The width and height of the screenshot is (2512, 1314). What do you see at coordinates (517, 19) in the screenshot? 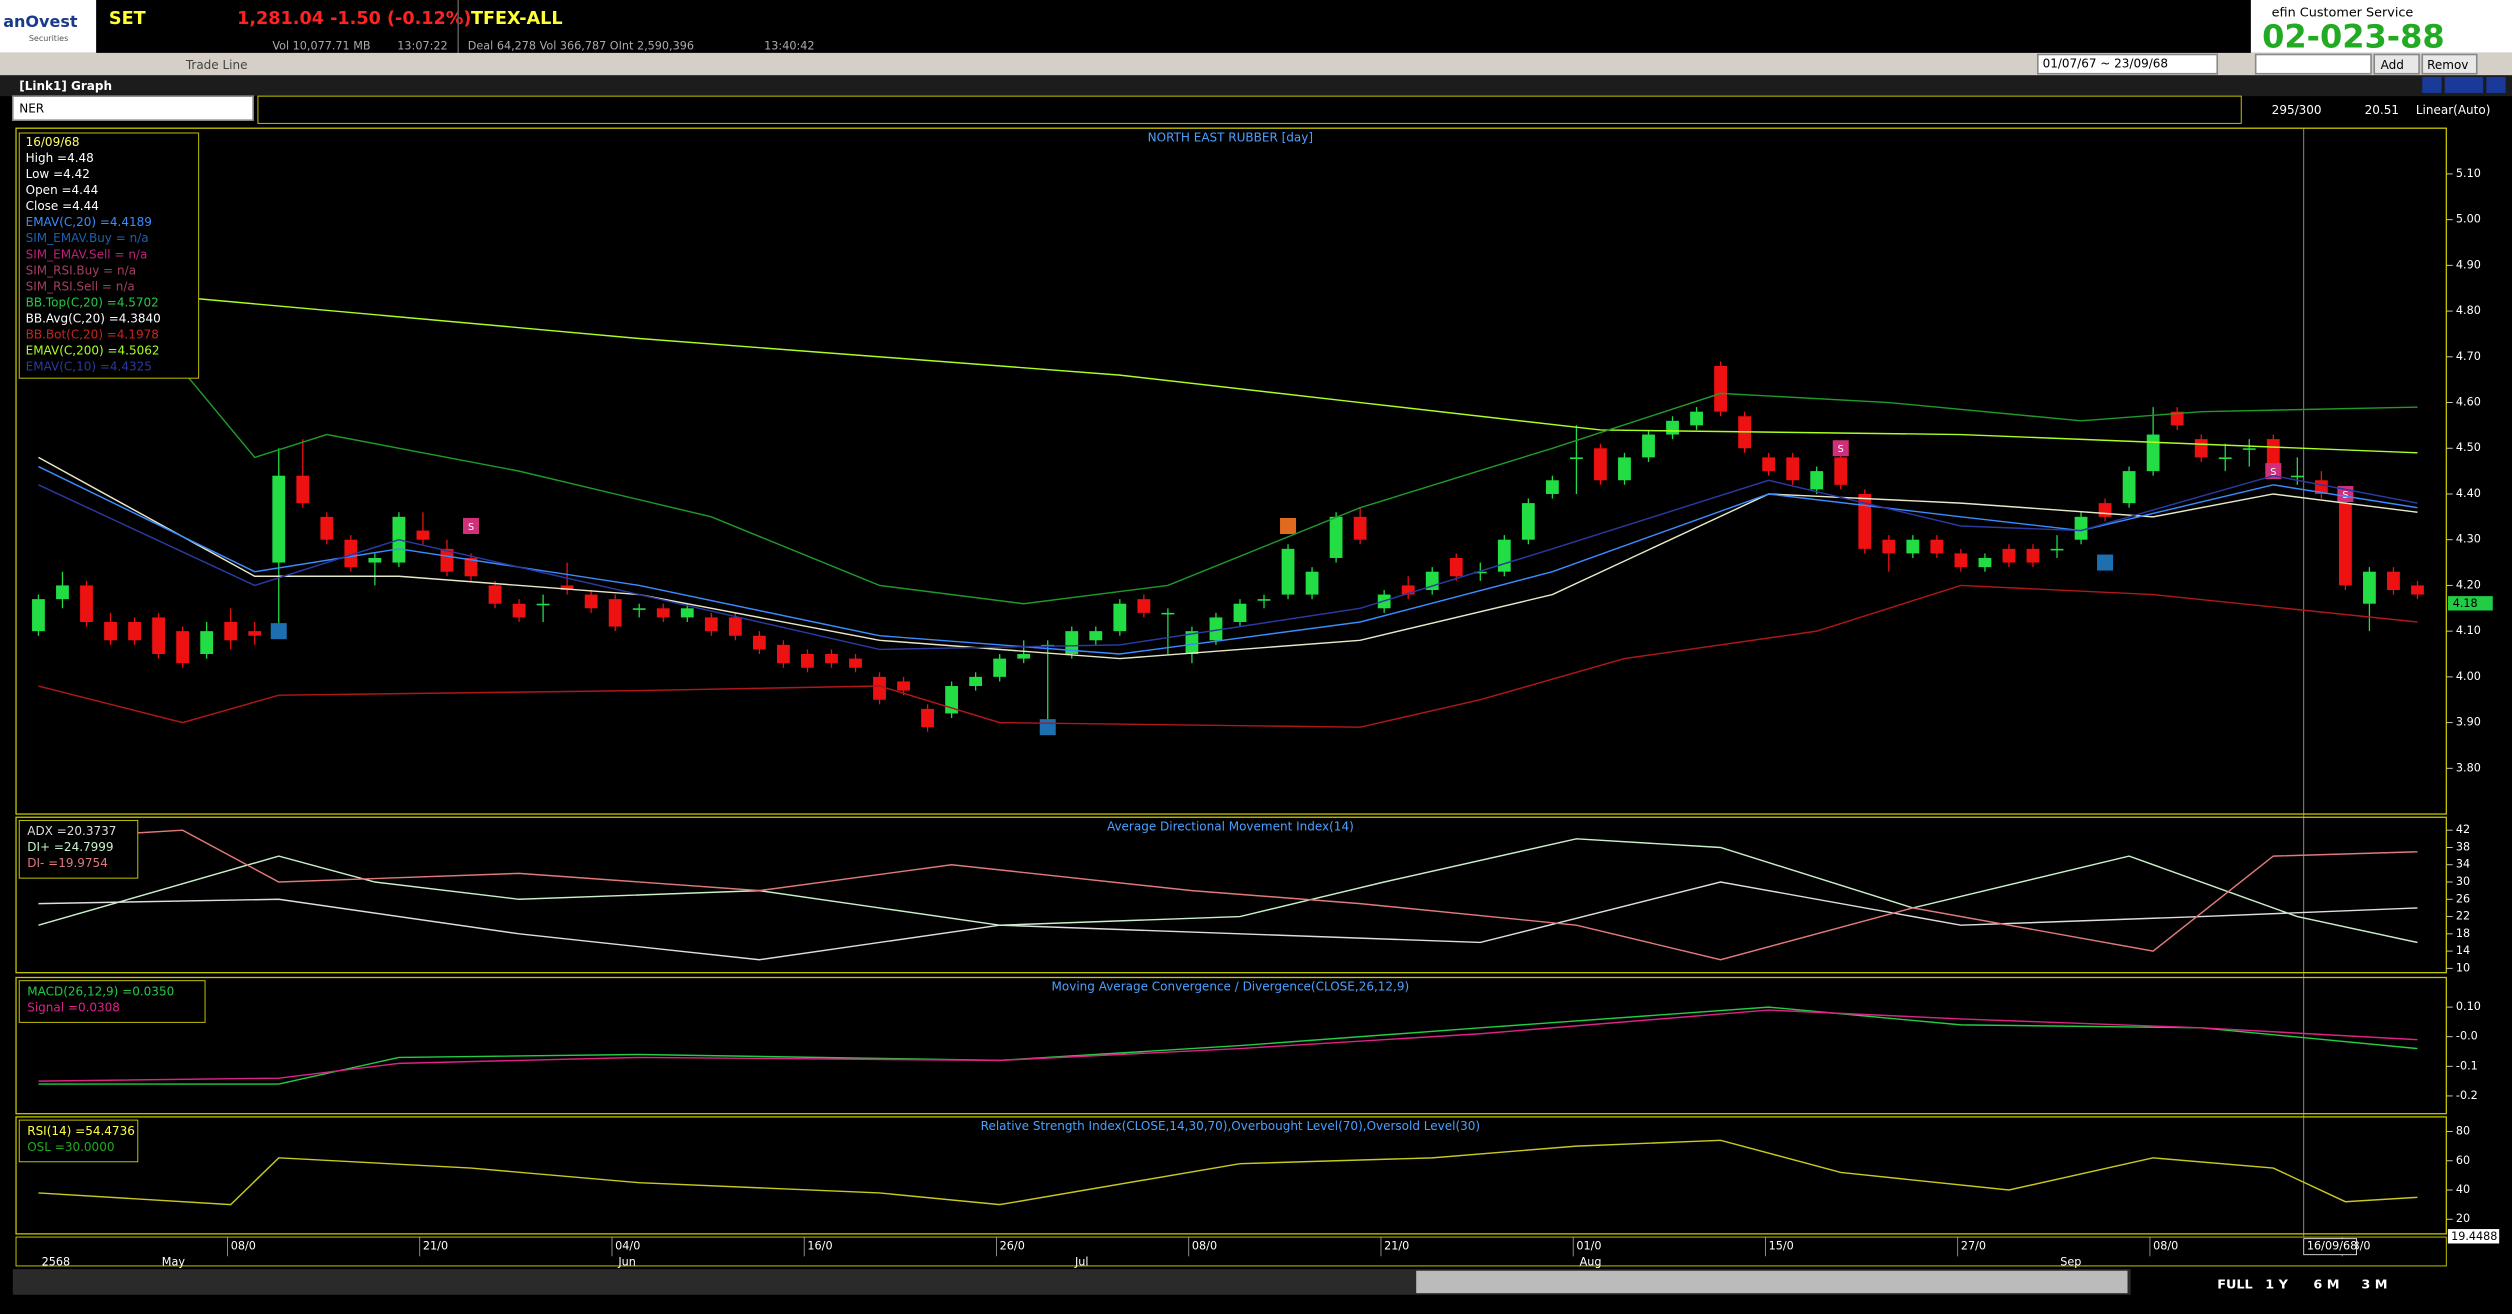
I see `tfex-label: TFEX-ALL` at bounding box center [517, 19].